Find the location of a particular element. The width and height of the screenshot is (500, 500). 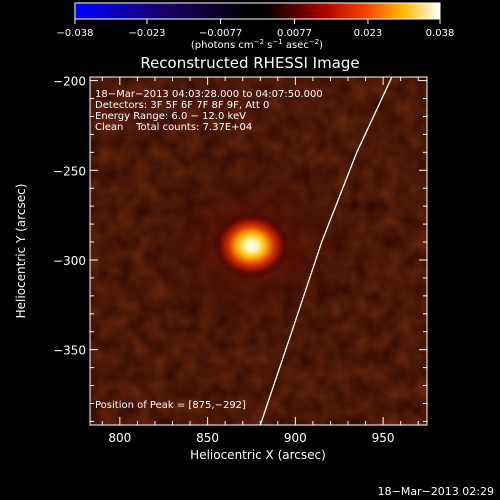

annotation-peak: Position of Peak = [875,−292] is located at coordinates (170, 405).